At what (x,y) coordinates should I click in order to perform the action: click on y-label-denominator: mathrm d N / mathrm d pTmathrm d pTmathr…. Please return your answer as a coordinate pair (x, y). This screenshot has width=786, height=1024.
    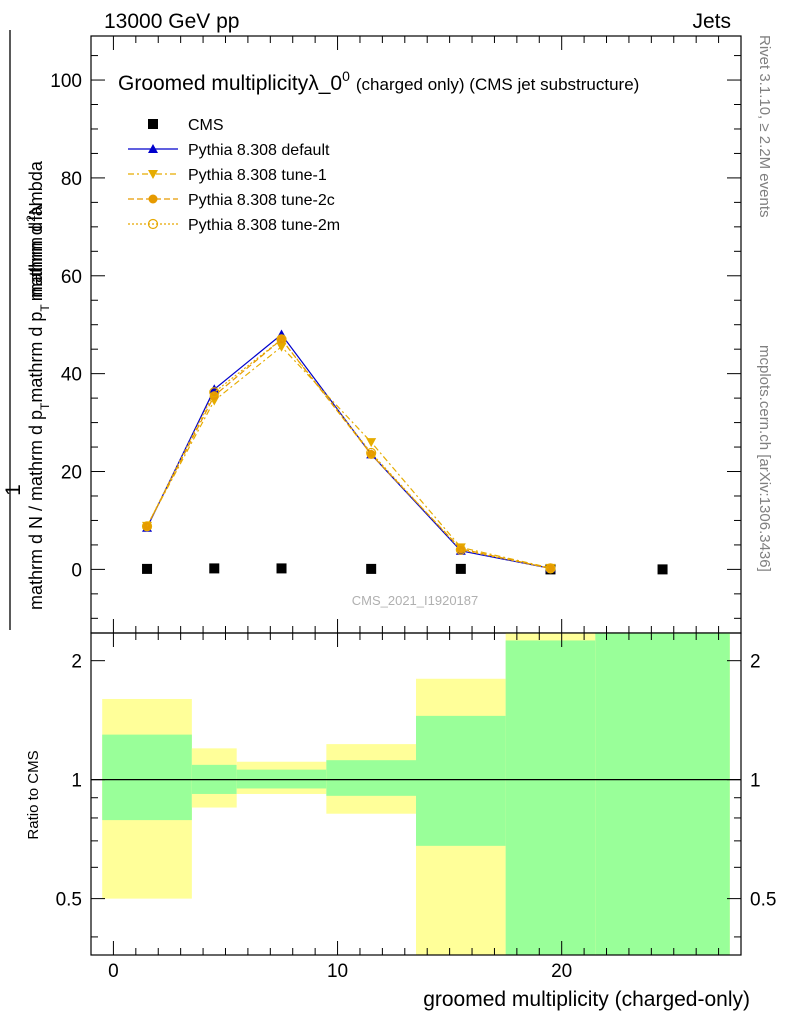
    Looking at the image, I should click on (39, 385).